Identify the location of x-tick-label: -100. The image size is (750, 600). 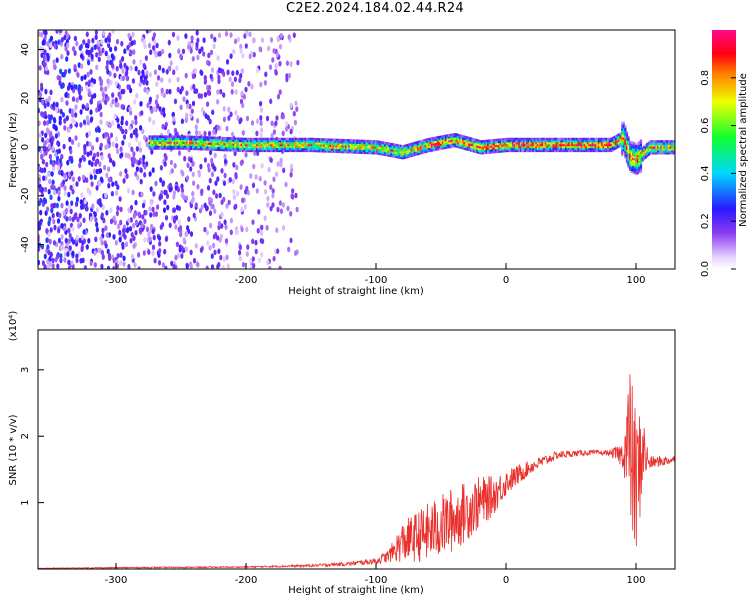
(376, 580).